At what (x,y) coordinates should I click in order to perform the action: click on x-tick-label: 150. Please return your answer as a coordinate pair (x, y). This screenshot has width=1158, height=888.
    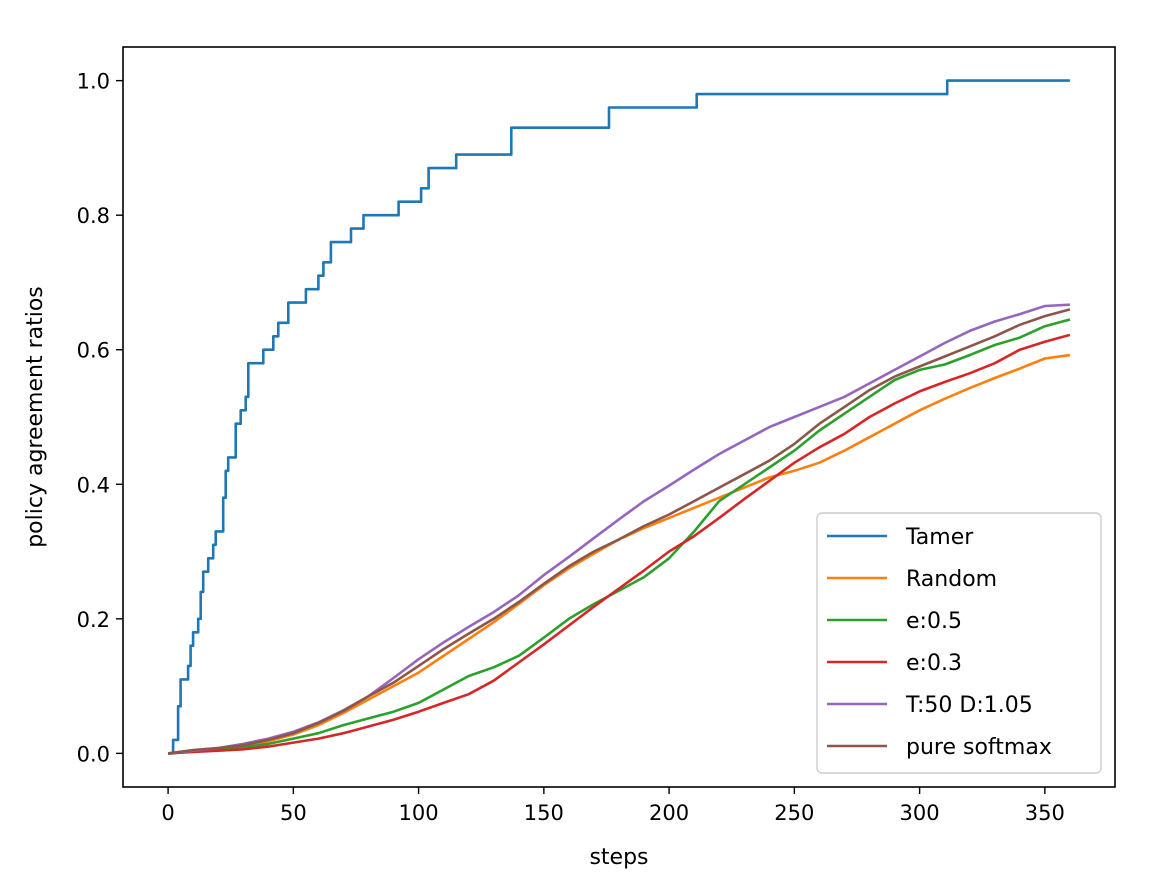
    Looking at the image, I should click on (544, 813).